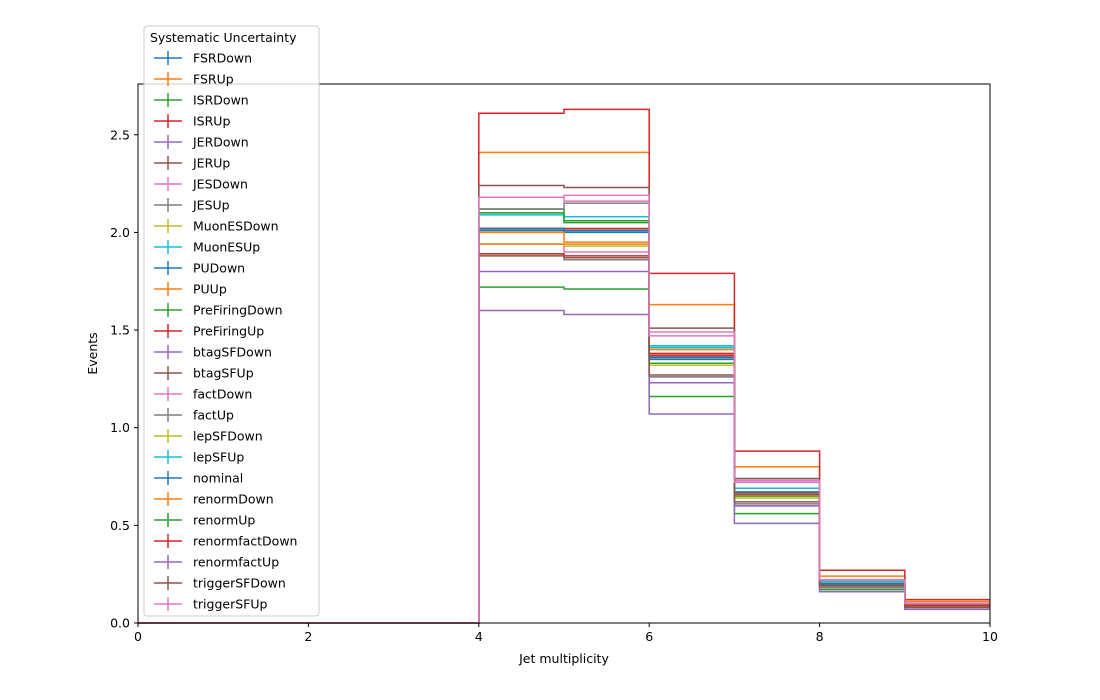  Describe the element at coordinates (222, 58) in the screenshot. I see `legend-label: FSRDown` at that location.